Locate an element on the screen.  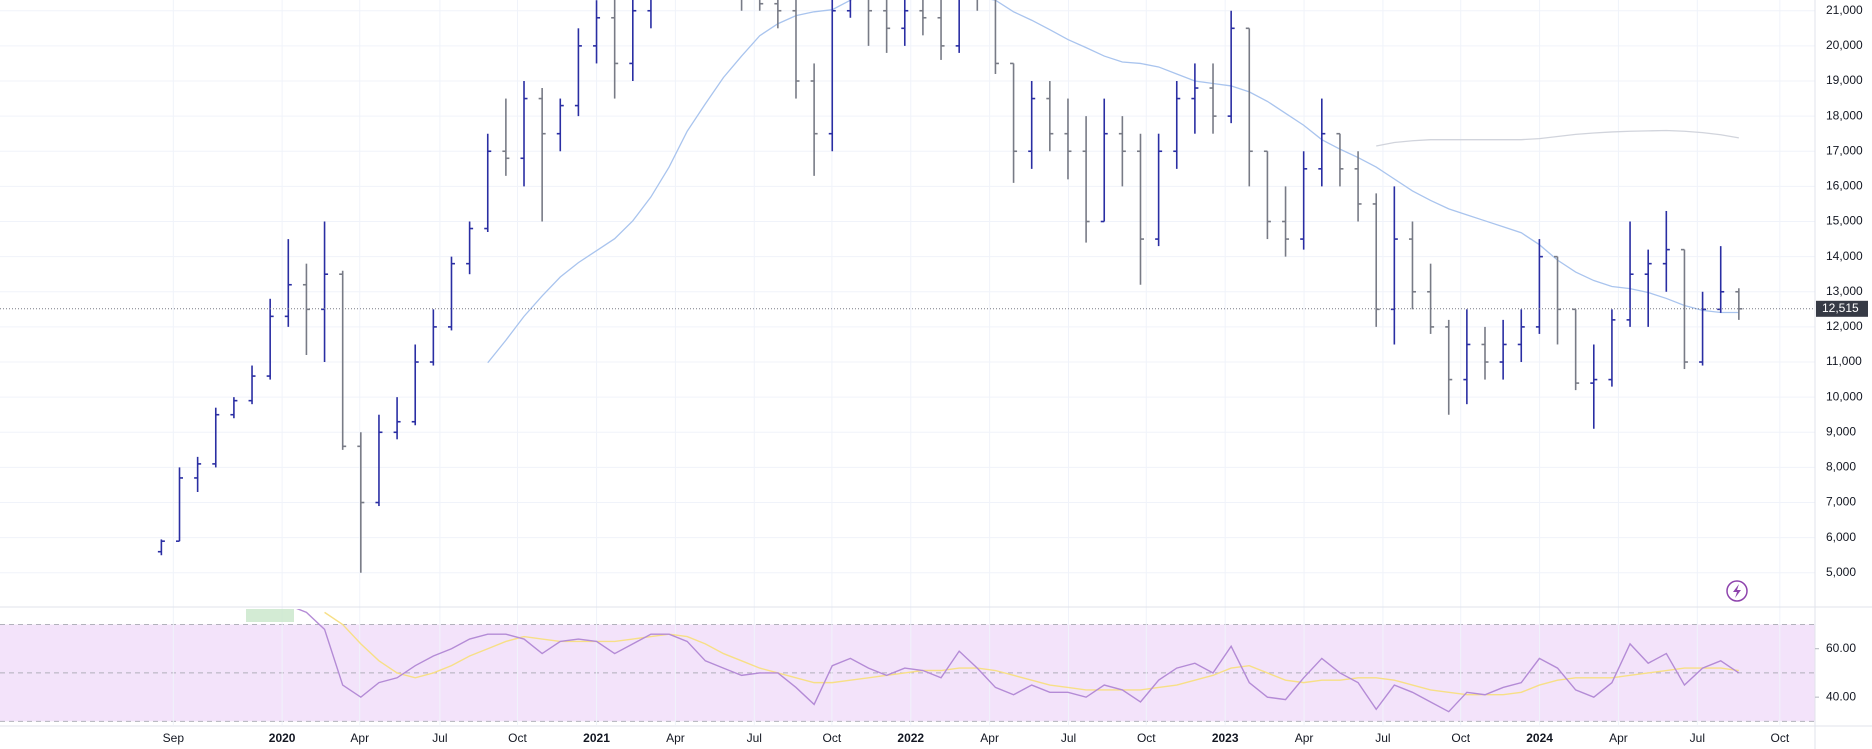
y-tick-label: 17,000 is located at coordinates (1844, 150).